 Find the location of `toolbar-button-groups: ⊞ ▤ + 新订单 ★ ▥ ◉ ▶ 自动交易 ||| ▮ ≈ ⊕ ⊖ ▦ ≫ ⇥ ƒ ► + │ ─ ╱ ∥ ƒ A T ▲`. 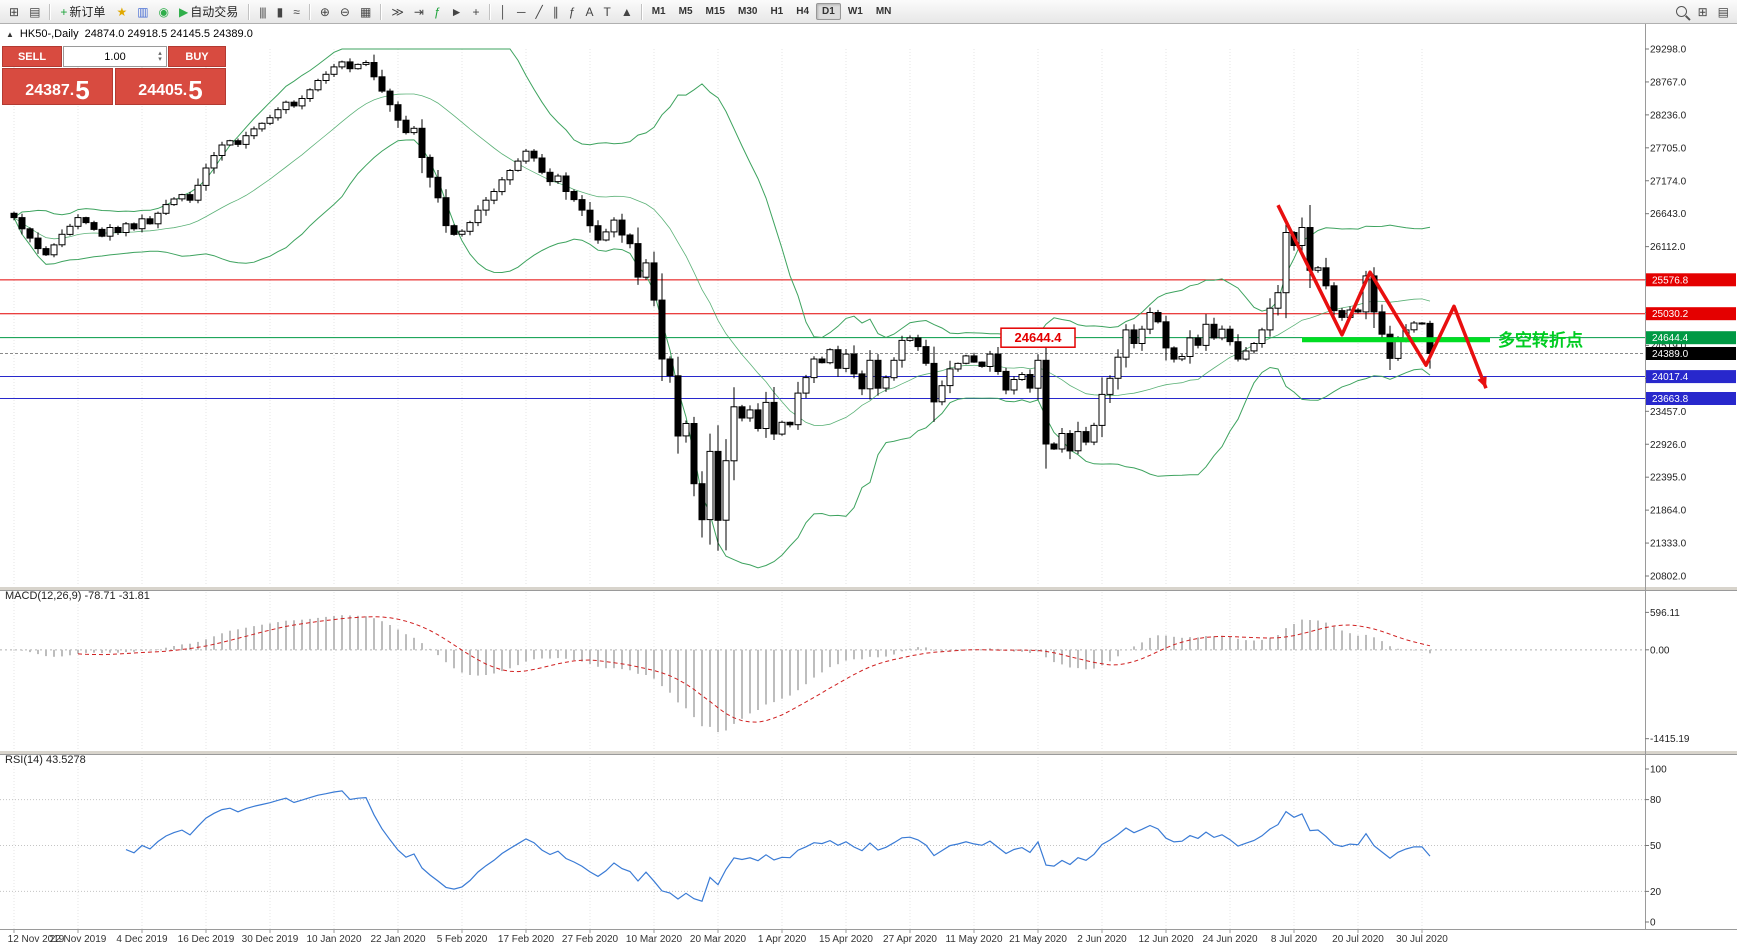

toolbar-button-groups: ⊞ ▤ + 新订单 ★ ▥ ◉ ▶ 自动交易 ||| ▮ ≈ ⊕ ⊖ ▦ ≫ ⇥ ƒ ► + │ ─ ╱ ∥ ƒ A T ▲ is located at coordinates (320, 11).